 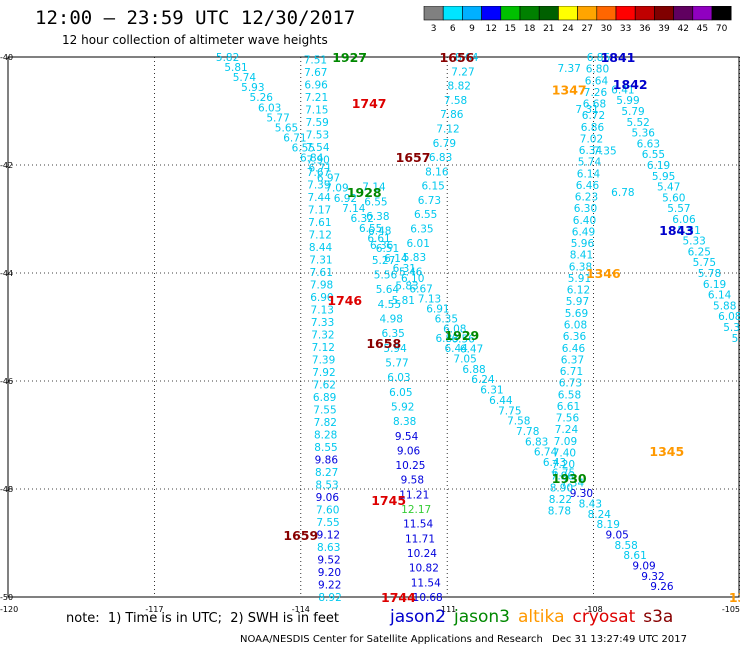 What do you see at coordinates (645, 29) in the screenshot?
I see `colorbar-label: 36` at bounding box center [645, 29].